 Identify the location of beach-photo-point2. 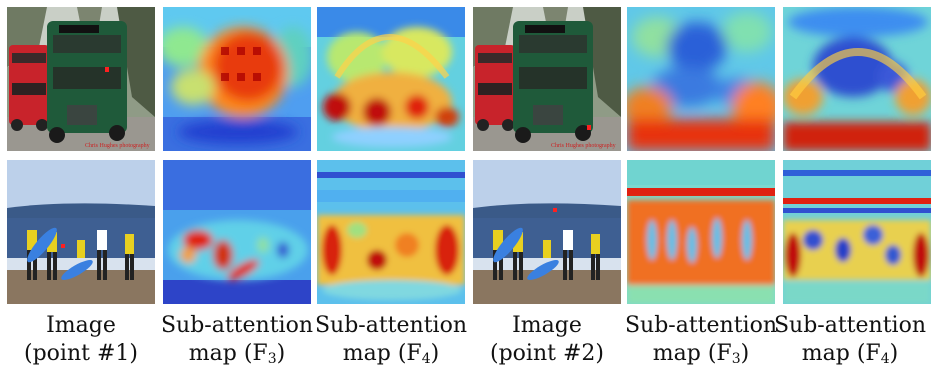
(547, 232).